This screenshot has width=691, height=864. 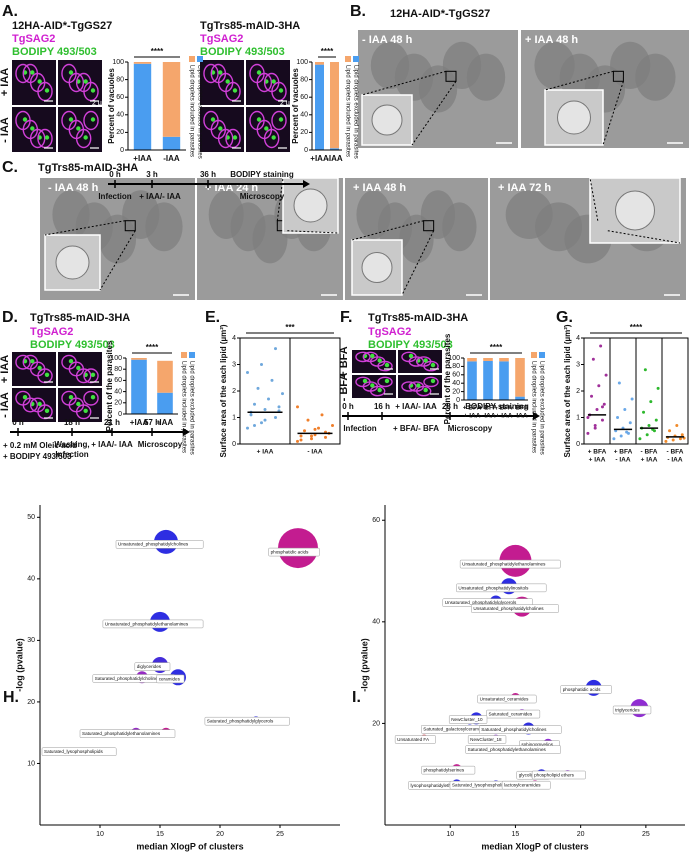 What do you see at coordinates (344, 387) in the screenshot?
I see `row-label: - BFA` at bounding box center [344, 387].